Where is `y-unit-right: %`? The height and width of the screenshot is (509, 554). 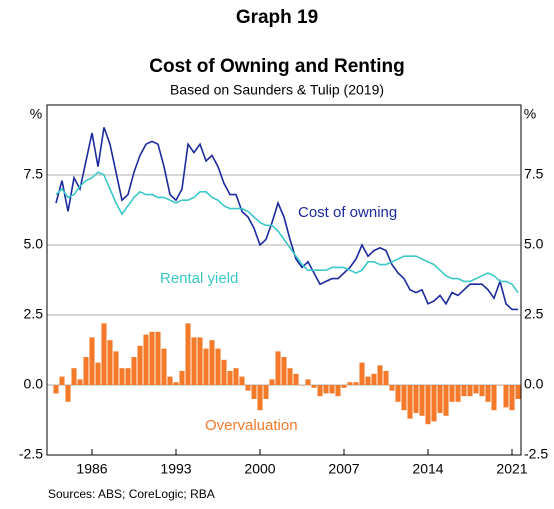 y-unit-right: % is located at coordinates (530, 114).